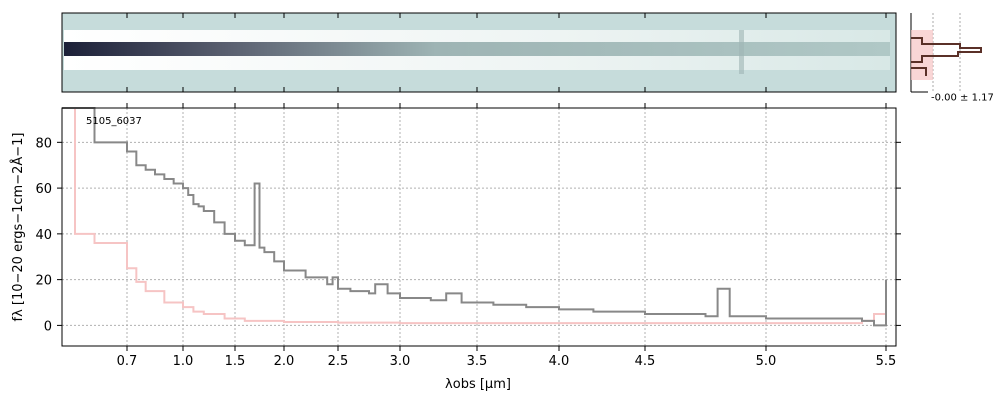  Describe the element at coordinates (559, 361) in the screenshot. I see `x-tick-label: 4.0` at that location.